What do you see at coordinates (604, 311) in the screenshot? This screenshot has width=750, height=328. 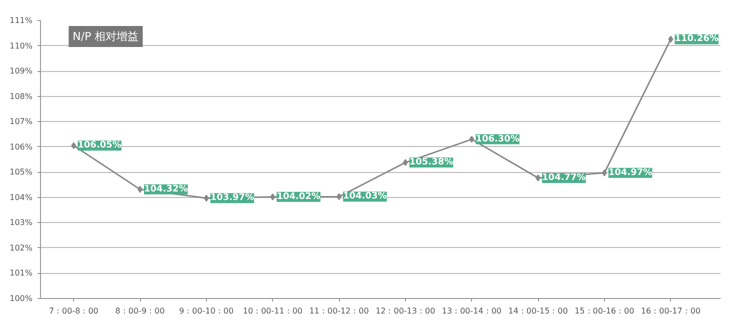 I see `x-tick-label: 15：00-16：00` at bounding box center [604, 311].